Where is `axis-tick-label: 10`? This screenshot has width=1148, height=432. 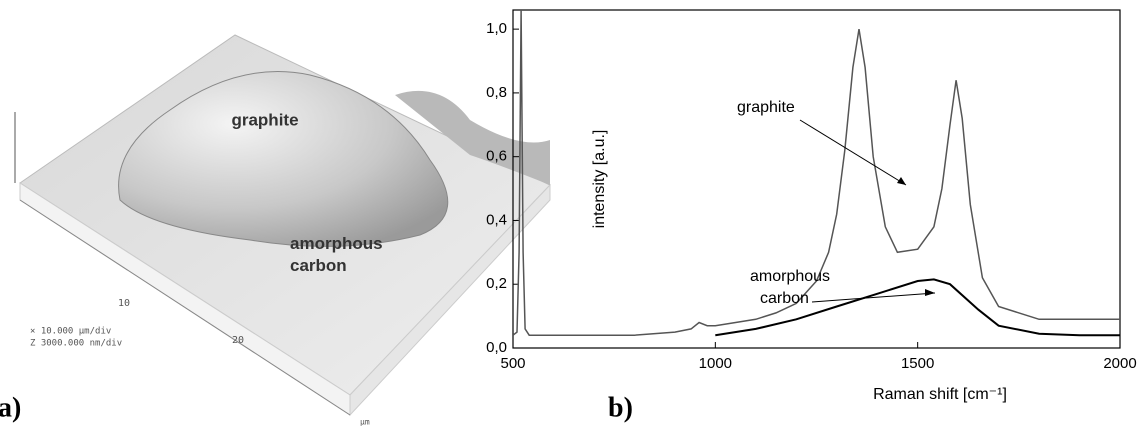 axis-tick-label: 10 is located at coordinates (124, 303).